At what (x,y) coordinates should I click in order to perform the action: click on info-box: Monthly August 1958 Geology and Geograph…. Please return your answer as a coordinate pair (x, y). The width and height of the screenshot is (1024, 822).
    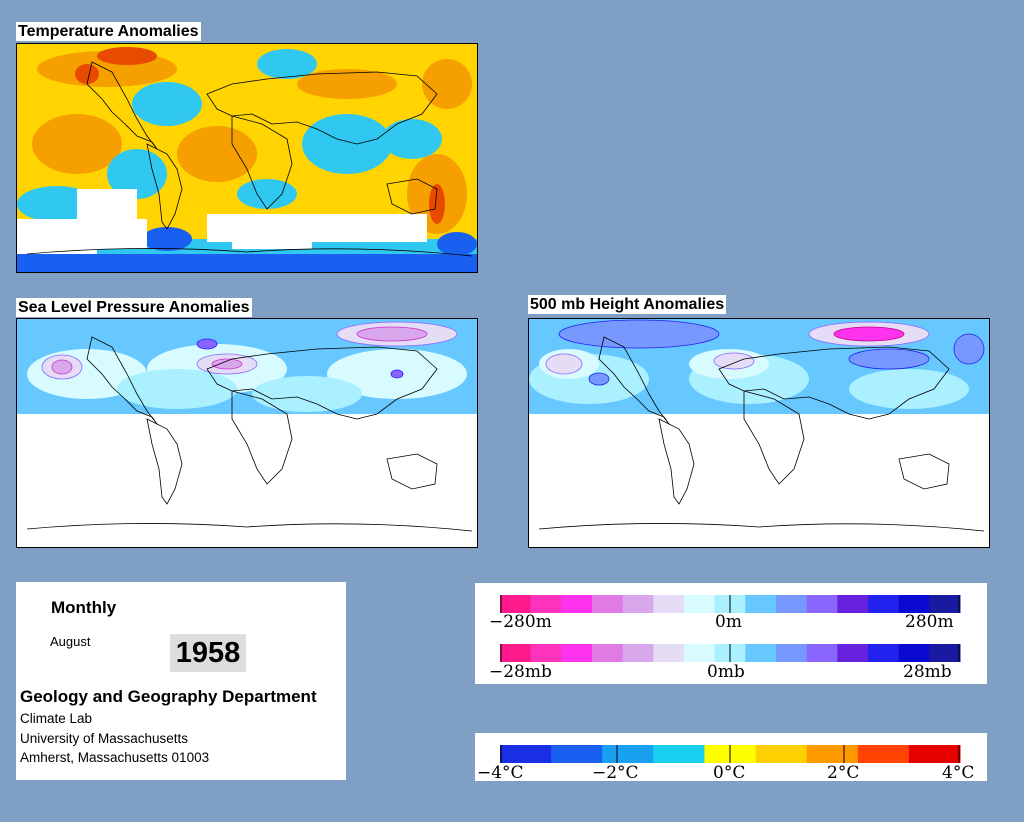
    Looking at the image, I should click on (181, 681).